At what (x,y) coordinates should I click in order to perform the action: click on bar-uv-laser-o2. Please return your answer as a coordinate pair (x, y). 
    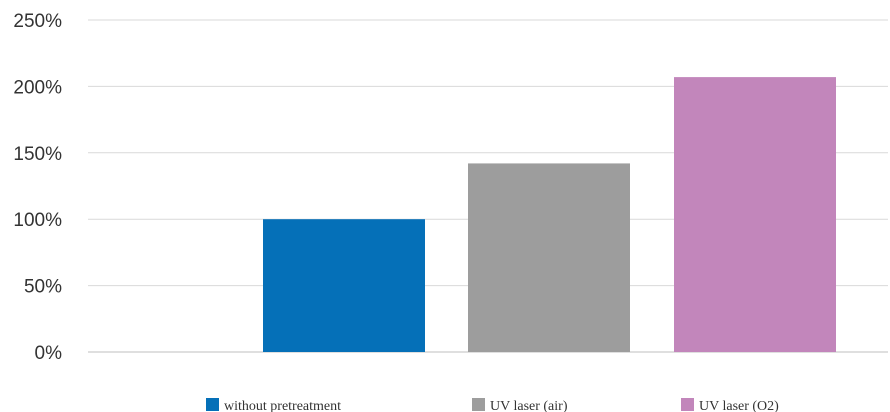
    Looking at the image, I should click on (755, 214).